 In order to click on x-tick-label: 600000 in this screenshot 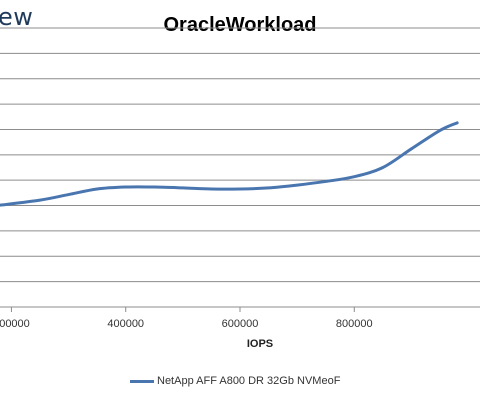, I will do `click(240, 324)`.